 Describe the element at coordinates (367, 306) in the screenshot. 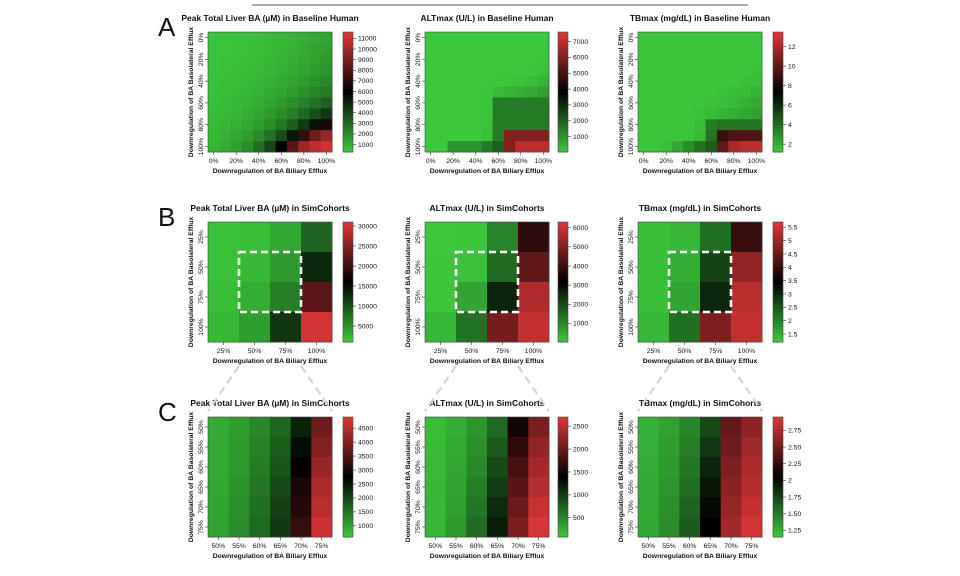

I see `colorbar-tick-label: 10000` at that location.